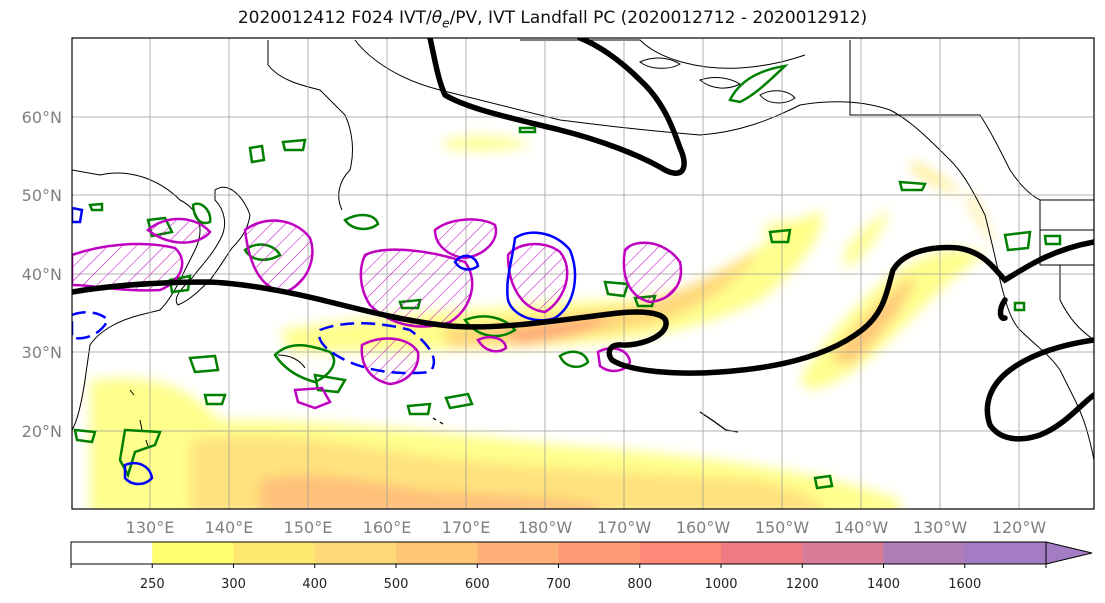 The image size is (1105, 603). What do you see at coordinates (720, 584) in the screenshot?
I see `colorbar-tick-label: 1000` at bounding box center [720, 584].